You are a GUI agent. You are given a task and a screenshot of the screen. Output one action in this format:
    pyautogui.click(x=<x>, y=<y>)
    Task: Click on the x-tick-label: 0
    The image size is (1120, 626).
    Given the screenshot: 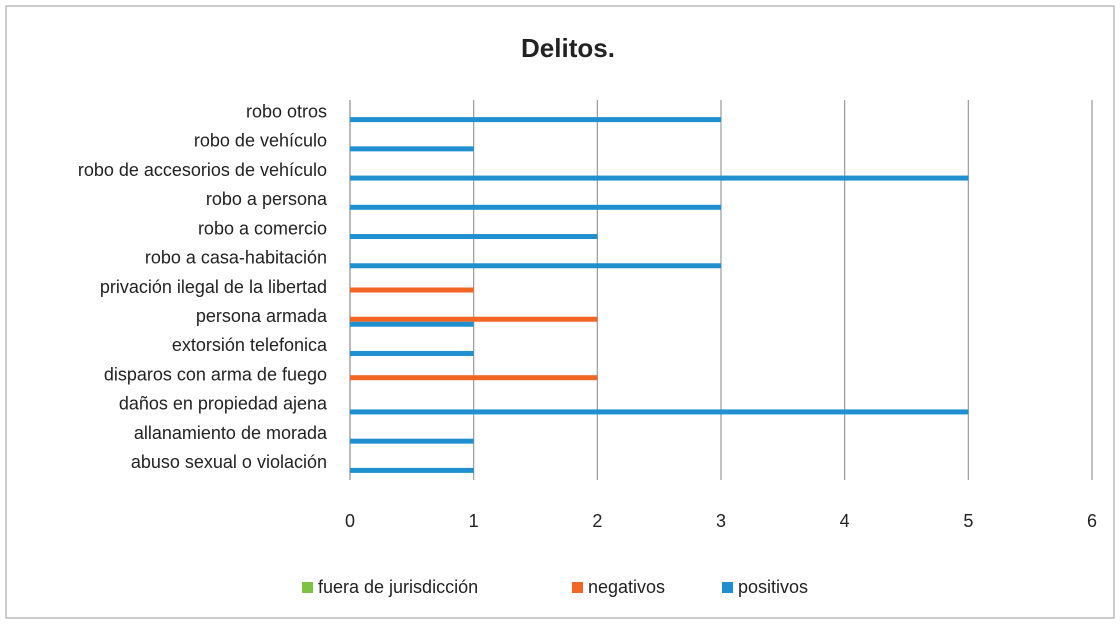 What is the action you would take?
    pyautogui.click(x=350, y=521)
    